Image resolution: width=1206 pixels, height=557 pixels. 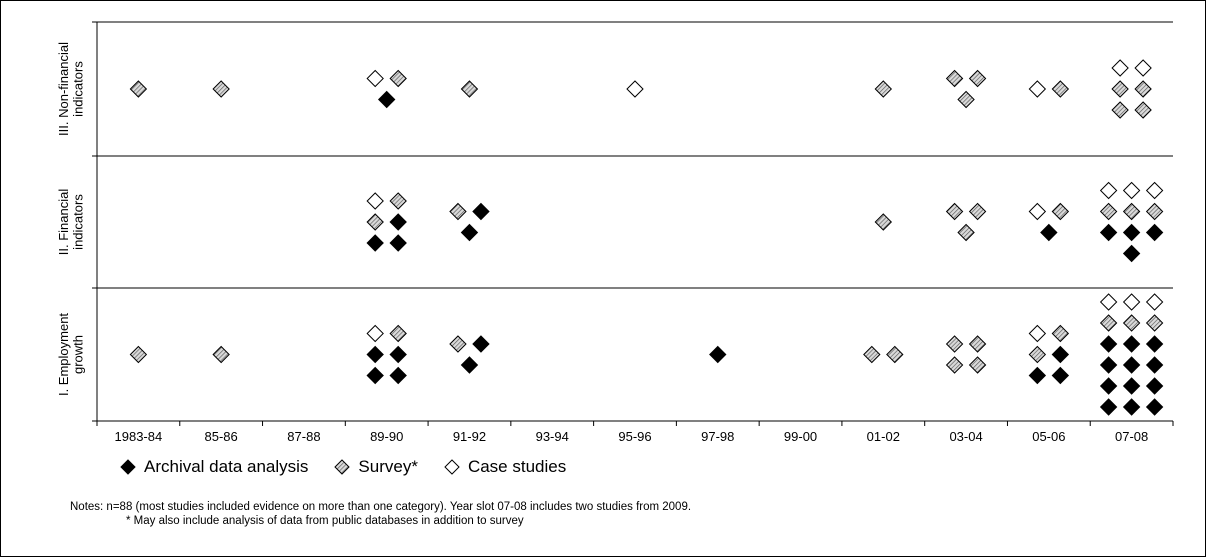 What do you see at coordinates (965, 436) in the screenshot?
I see `x-tick-label: 03-04` at bounding box center [965, 436].